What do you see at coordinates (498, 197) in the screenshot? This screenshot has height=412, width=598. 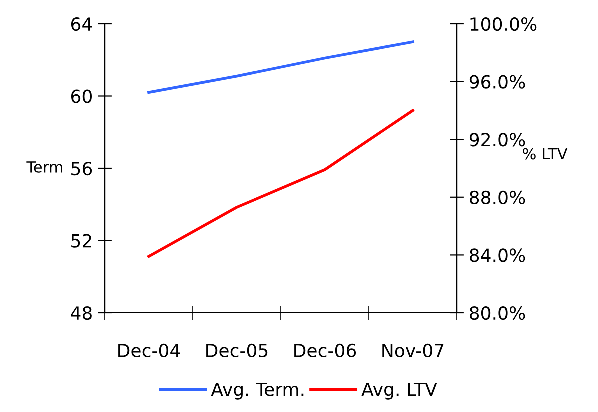 I see `y2-tick-label: 88.0%` at bounding box center [498, 197].